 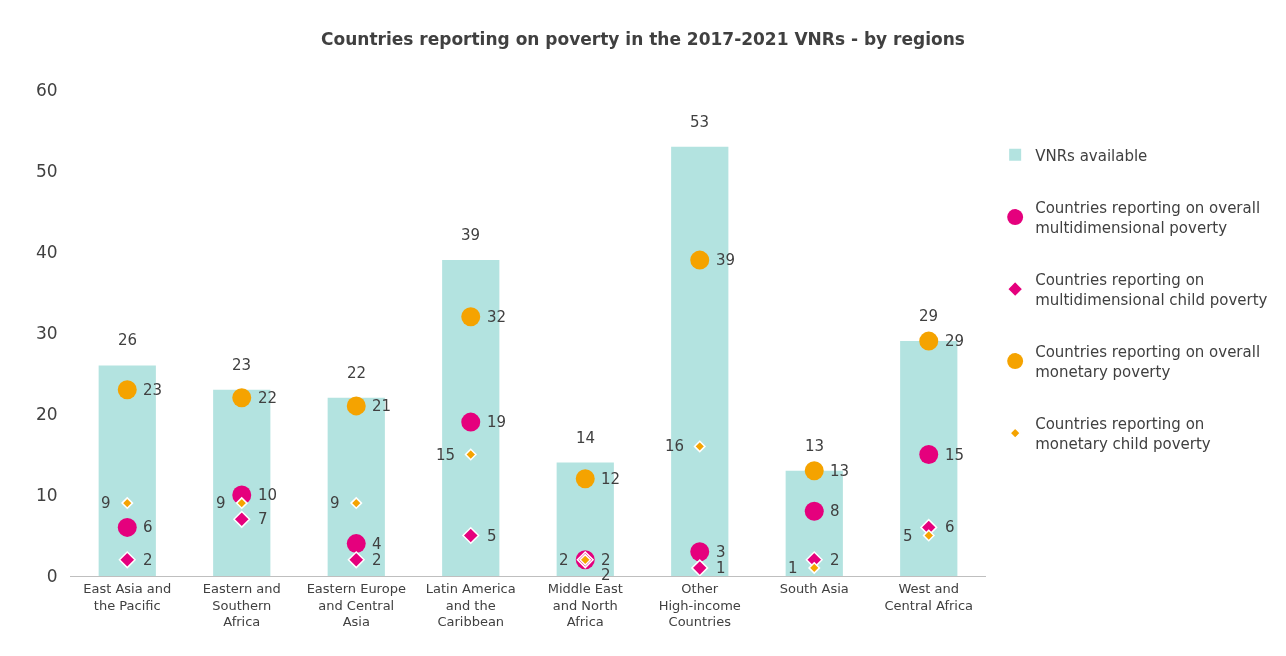 What do you see at coordinates (1148, 362) in the screenshot?
I see `legend-label: Countries reporting on overall monetary poverty` at bounding box center [1148, 362].